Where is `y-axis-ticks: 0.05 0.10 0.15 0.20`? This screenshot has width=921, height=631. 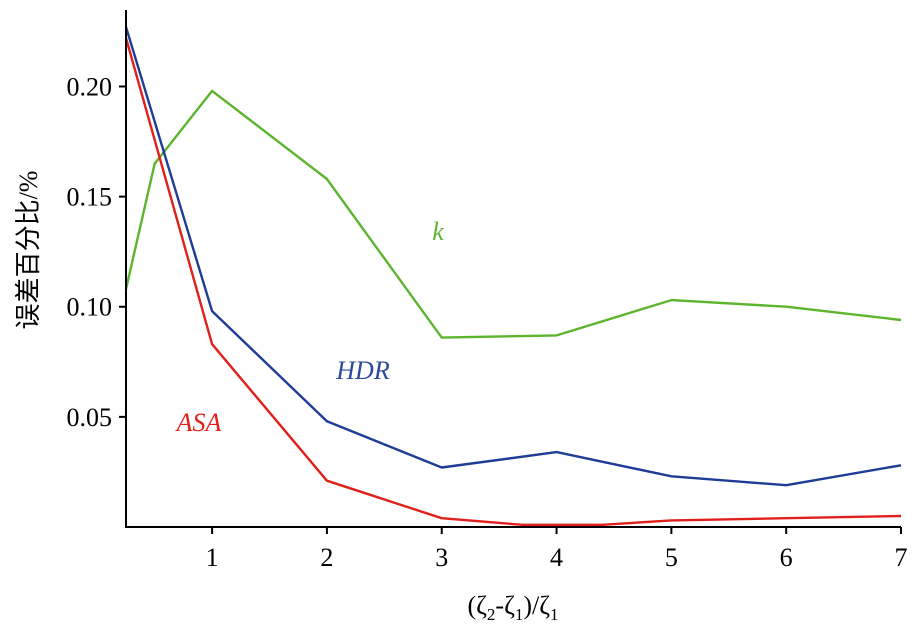
y-axis-ticks: 0.05 0.10 0.15 0.20 is located at coordinates (96, 252).